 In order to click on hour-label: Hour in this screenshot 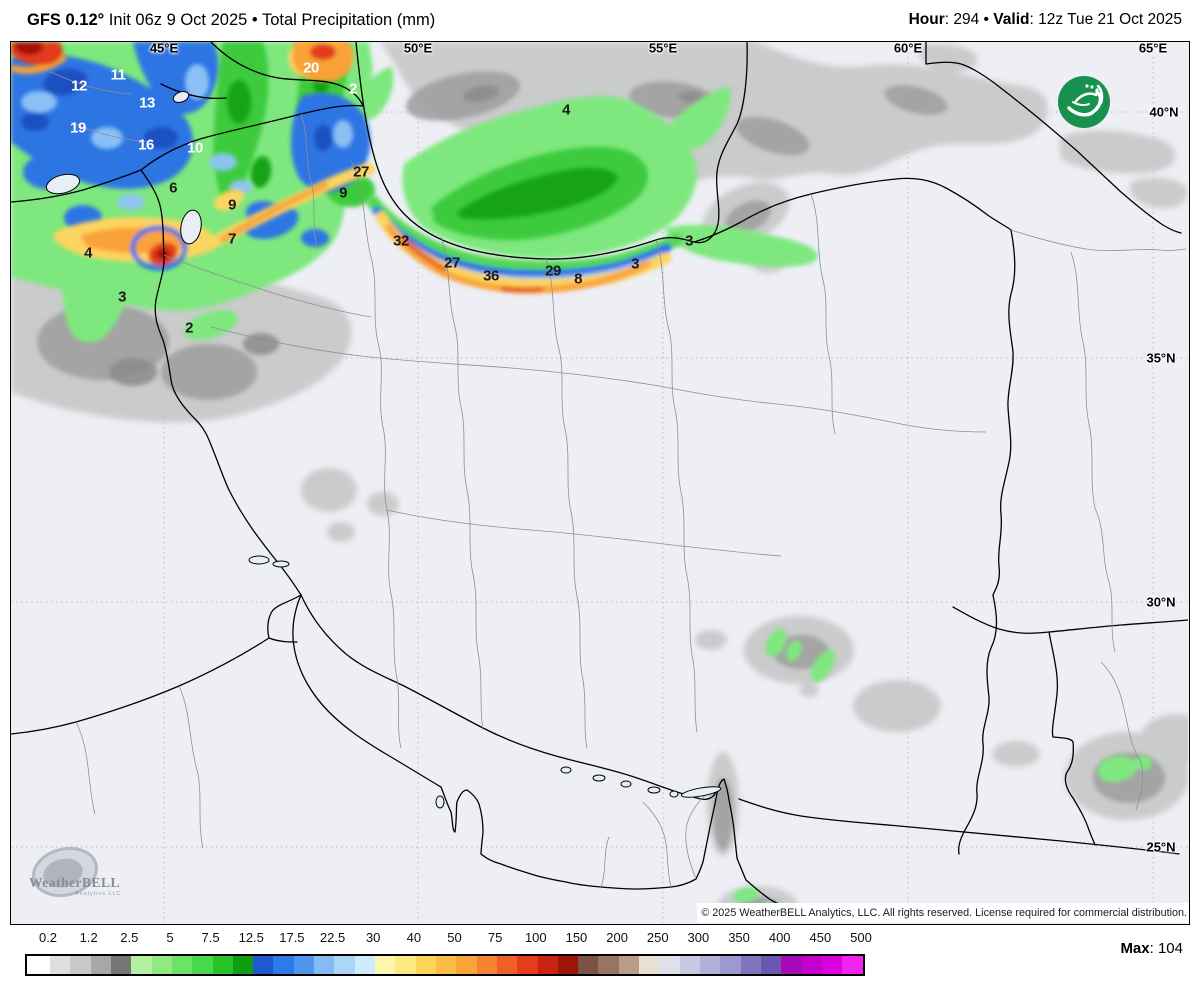, I will do `click(926, 19)`.